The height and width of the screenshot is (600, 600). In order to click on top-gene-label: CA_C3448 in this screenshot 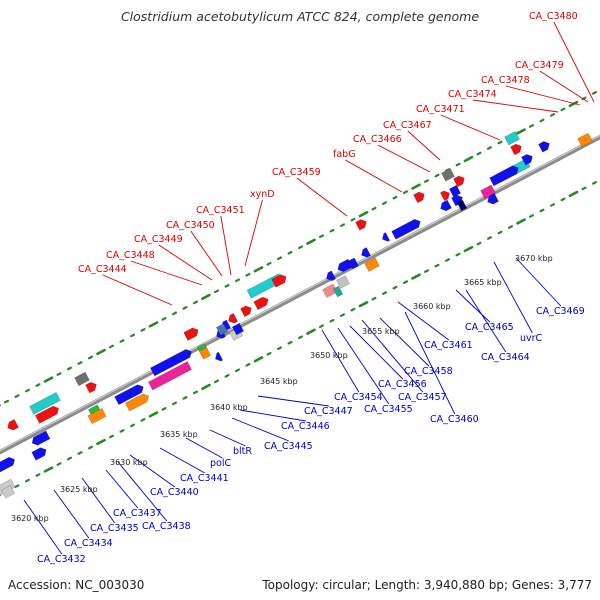, I will do `click(130, 255)`.